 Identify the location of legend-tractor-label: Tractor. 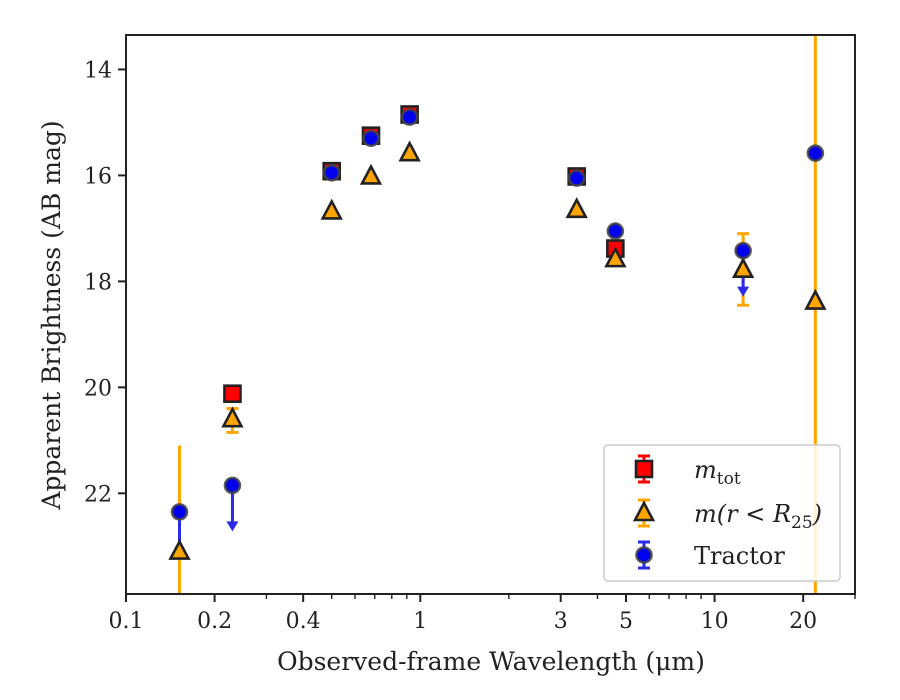
(739, 556).